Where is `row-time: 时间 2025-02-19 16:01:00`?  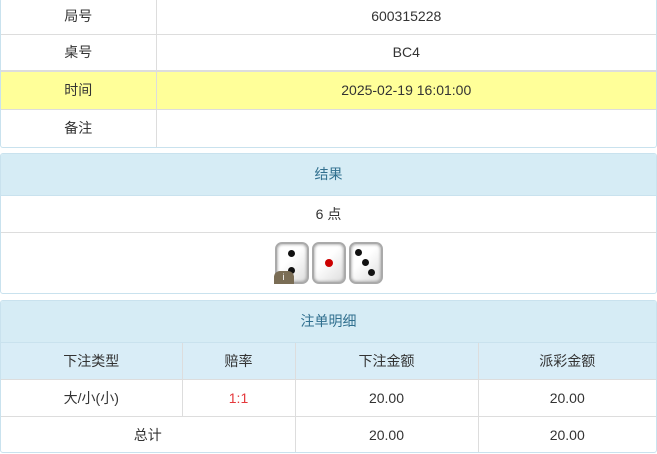 row-time: 时间 2025-02-19 16:01:00 is located at coordinates (328, 90).